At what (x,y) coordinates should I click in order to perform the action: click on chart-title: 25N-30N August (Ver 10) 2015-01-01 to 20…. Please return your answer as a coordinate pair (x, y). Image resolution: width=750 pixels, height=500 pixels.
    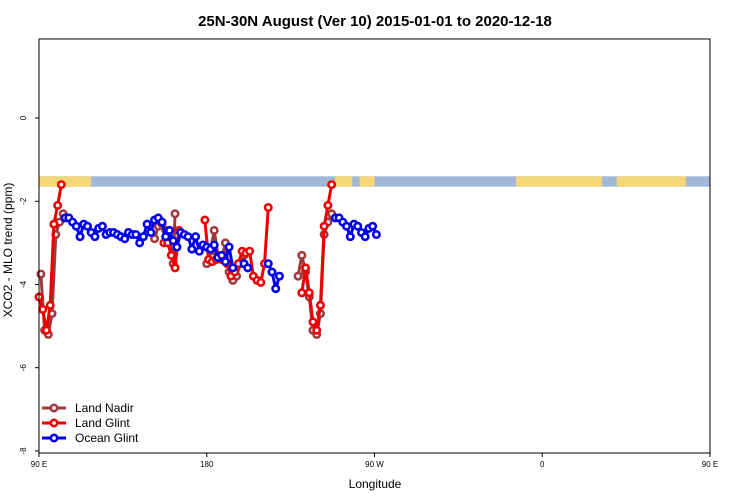
    Looking at the image, I should click on (375, 21).